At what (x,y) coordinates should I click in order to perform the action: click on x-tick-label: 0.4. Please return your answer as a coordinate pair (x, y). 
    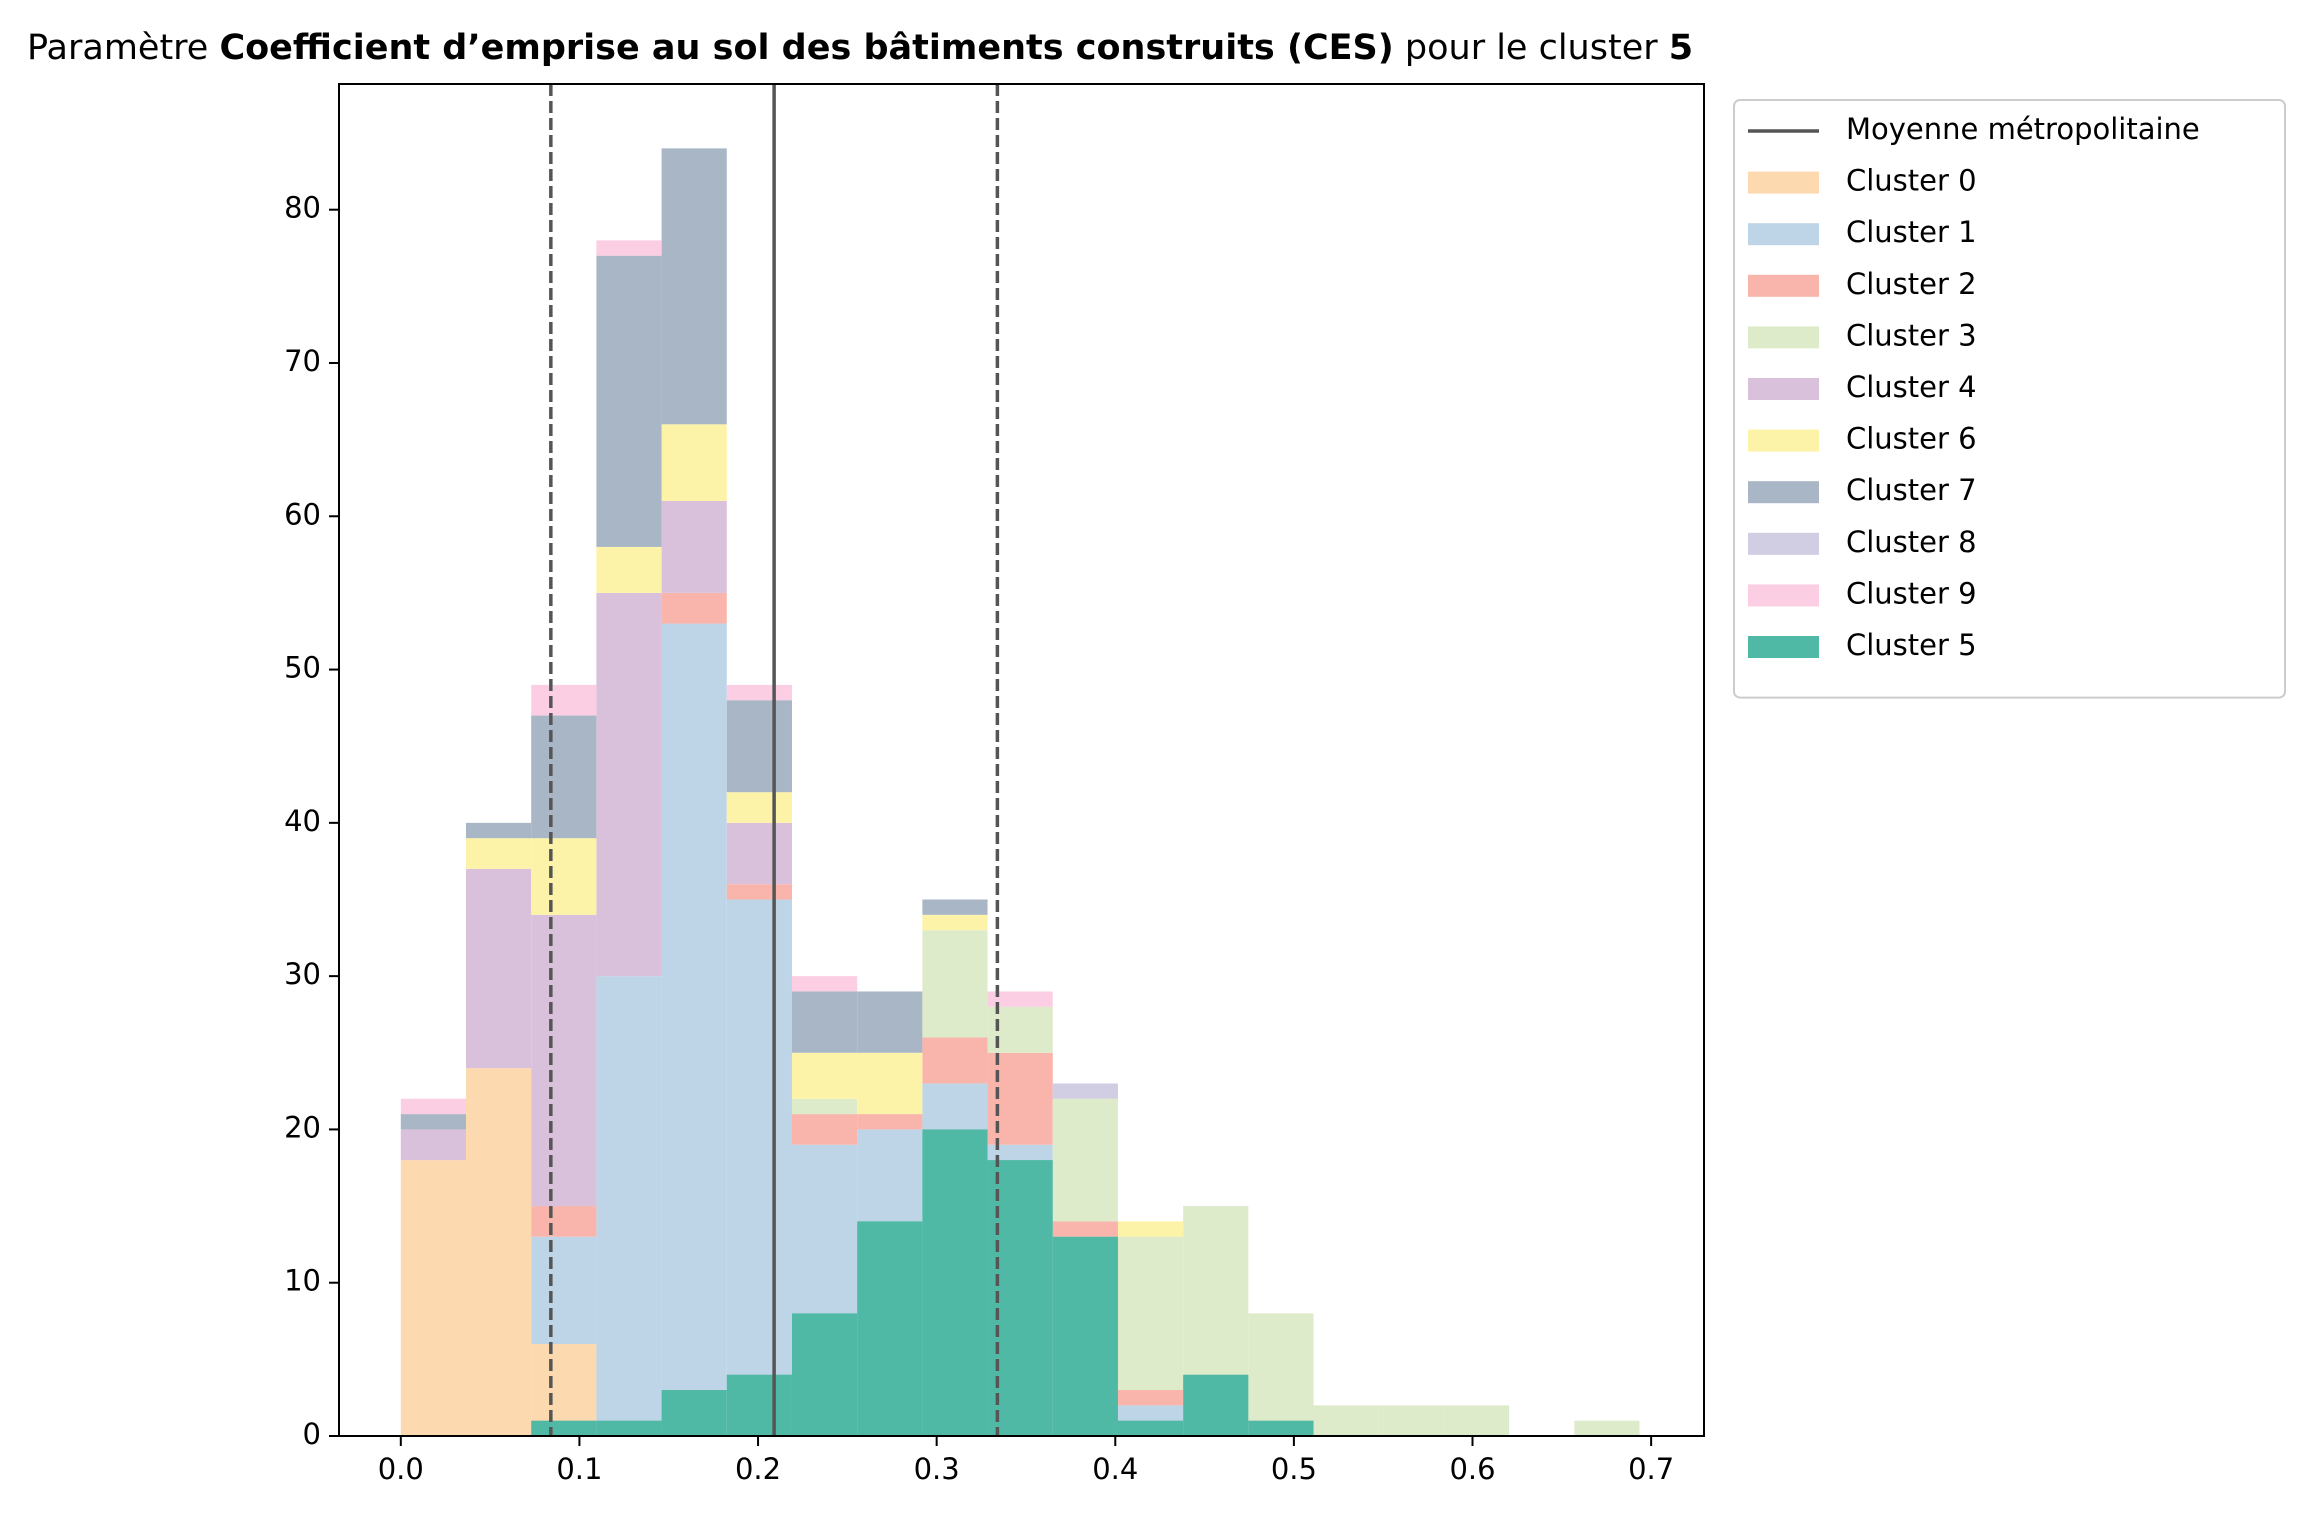
    Looking at the image, I should click on (1115, 1469).